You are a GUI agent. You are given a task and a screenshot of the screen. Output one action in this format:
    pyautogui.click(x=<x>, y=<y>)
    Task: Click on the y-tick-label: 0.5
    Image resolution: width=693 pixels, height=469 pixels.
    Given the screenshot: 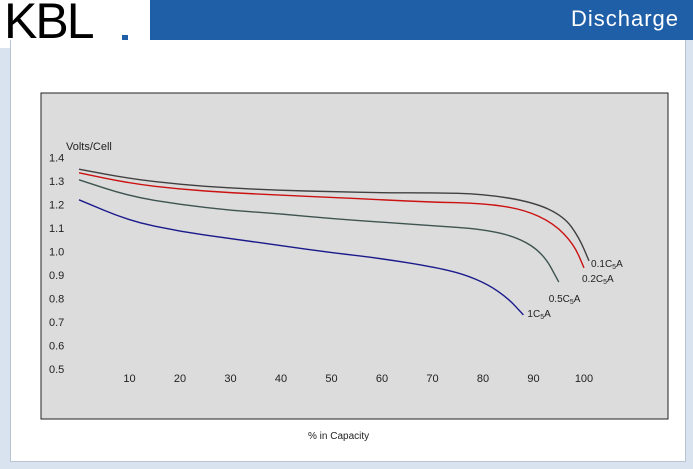 What is the action you would take?
    pyautogui.click(x=56, y=370)
    